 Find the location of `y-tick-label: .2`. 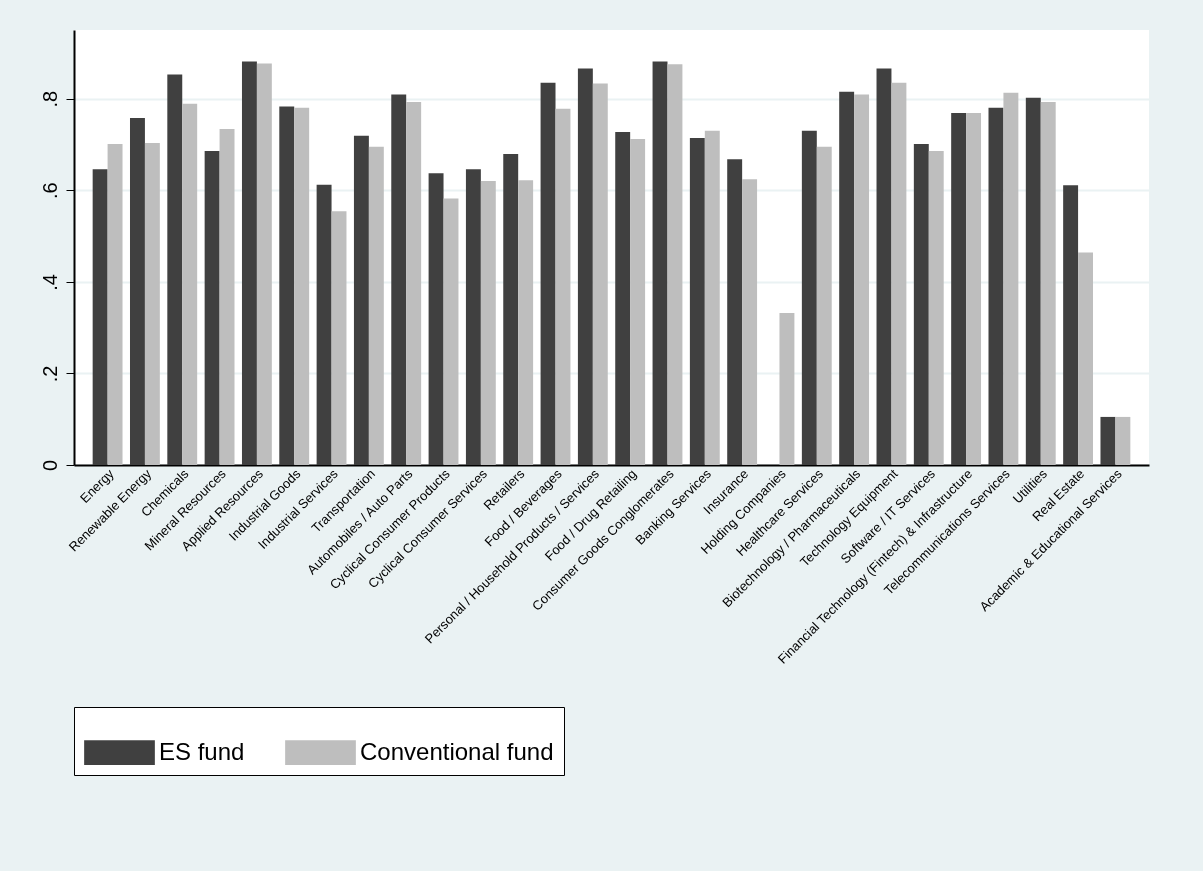

y-tick-label: .2 is located at coordinates (49, 374).